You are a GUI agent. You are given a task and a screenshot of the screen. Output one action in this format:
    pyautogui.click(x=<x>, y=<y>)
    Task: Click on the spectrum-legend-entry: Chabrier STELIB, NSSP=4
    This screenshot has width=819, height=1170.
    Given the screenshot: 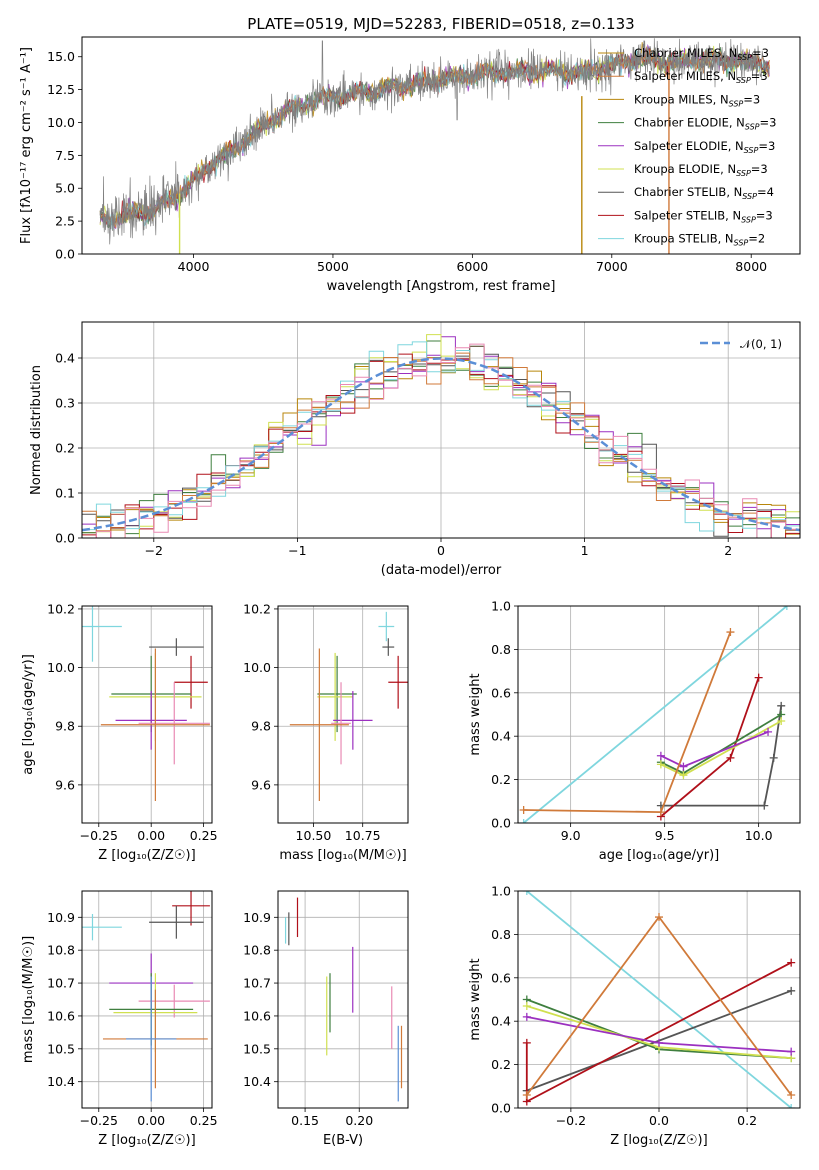 What is the action you would take?
    pyautogui.click(x=686, y=193)
    